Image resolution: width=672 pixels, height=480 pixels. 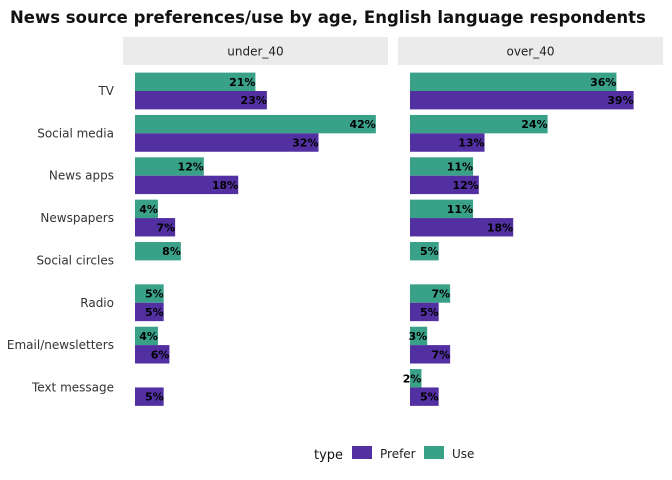 What do you see at coordinates (328, 455) in the screenshot?
I see `legend-title: type` at bounding box center [328, 455].